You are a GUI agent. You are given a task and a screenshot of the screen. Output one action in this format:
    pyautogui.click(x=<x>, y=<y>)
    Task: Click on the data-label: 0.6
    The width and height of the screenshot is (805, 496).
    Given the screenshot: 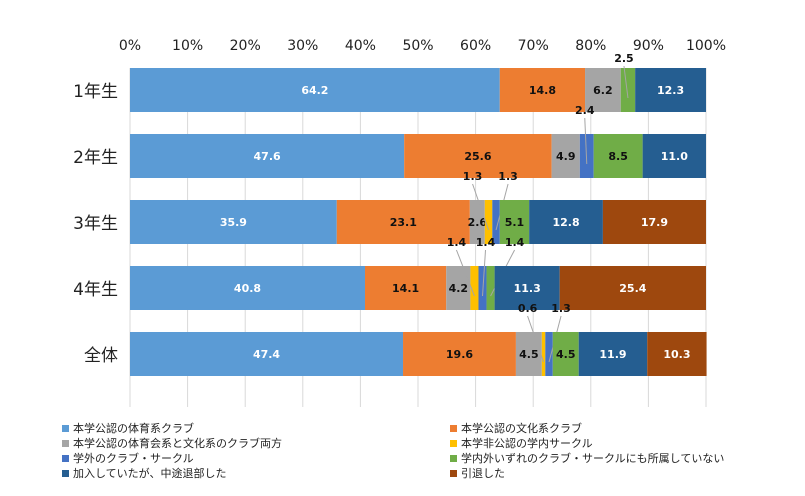 What is the action you would take?
    pyautogui.click(x=528, y=308)
    